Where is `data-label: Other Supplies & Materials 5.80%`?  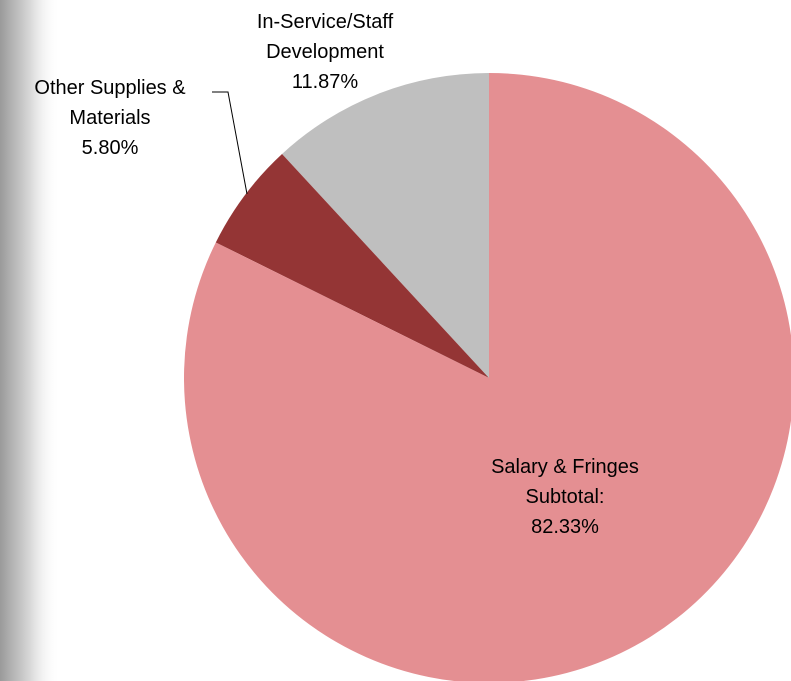 data-label: Other Supplies & Materials 5.80% is located at coordinates (110, 118).